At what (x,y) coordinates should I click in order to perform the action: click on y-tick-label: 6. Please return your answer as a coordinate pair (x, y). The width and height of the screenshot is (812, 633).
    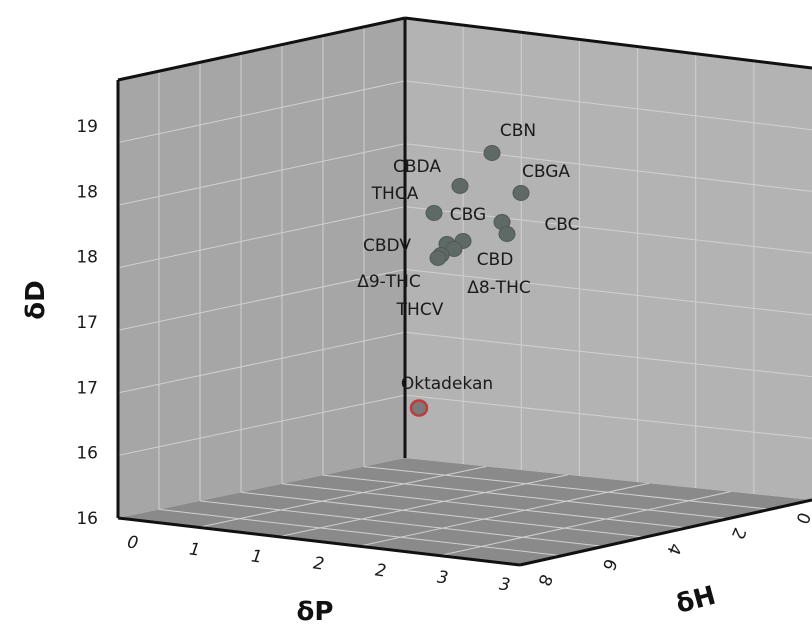
    Looking at the image, I should click on (609, 565).